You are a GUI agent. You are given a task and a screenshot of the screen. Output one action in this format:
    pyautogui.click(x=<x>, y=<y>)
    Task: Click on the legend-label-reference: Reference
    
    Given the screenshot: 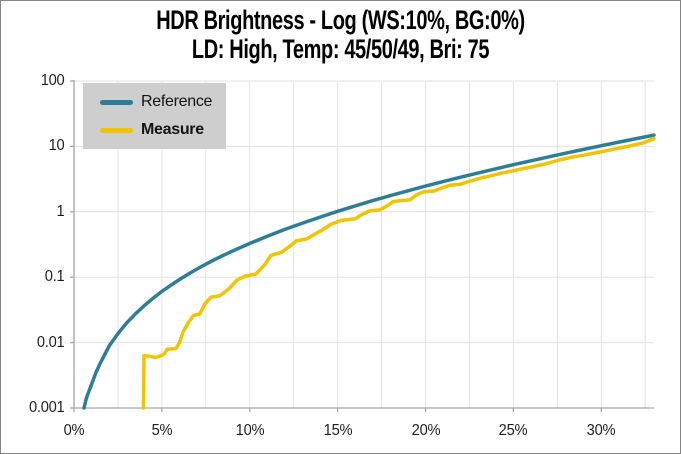 What is the action you would take?
    pyautogui.click(x=177, y=101)
    